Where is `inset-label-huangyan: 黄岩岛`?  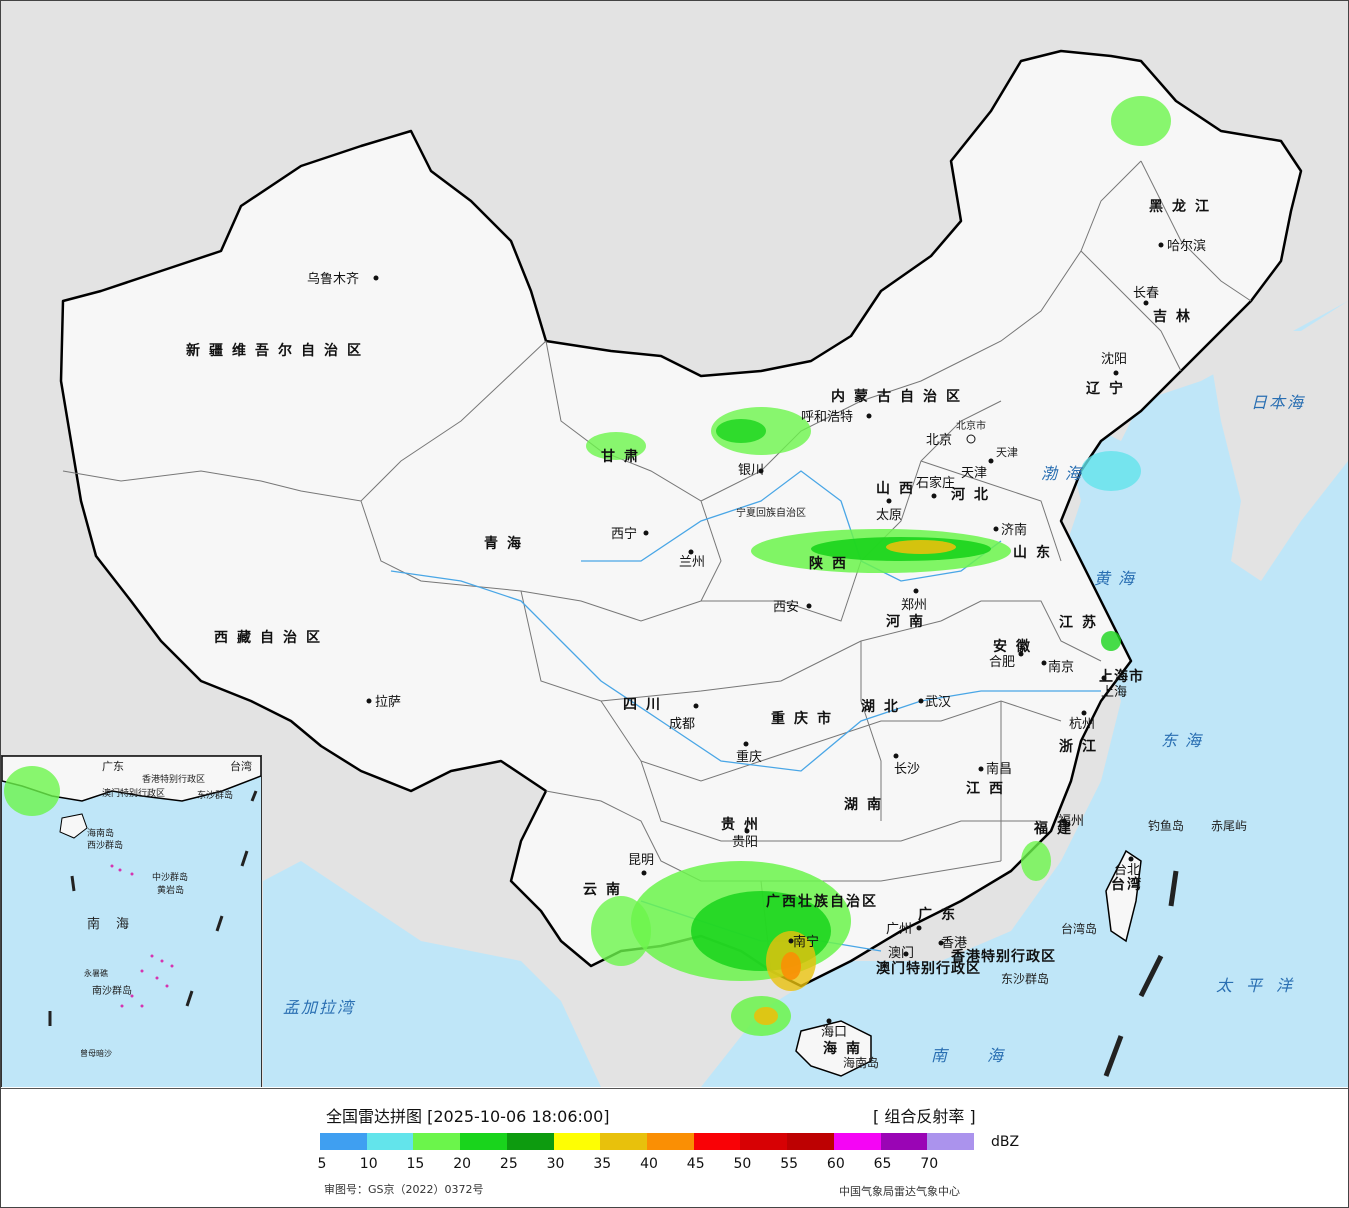
inset-label-huangyan: 黄岩岛 is located at coordinates (170, 890).